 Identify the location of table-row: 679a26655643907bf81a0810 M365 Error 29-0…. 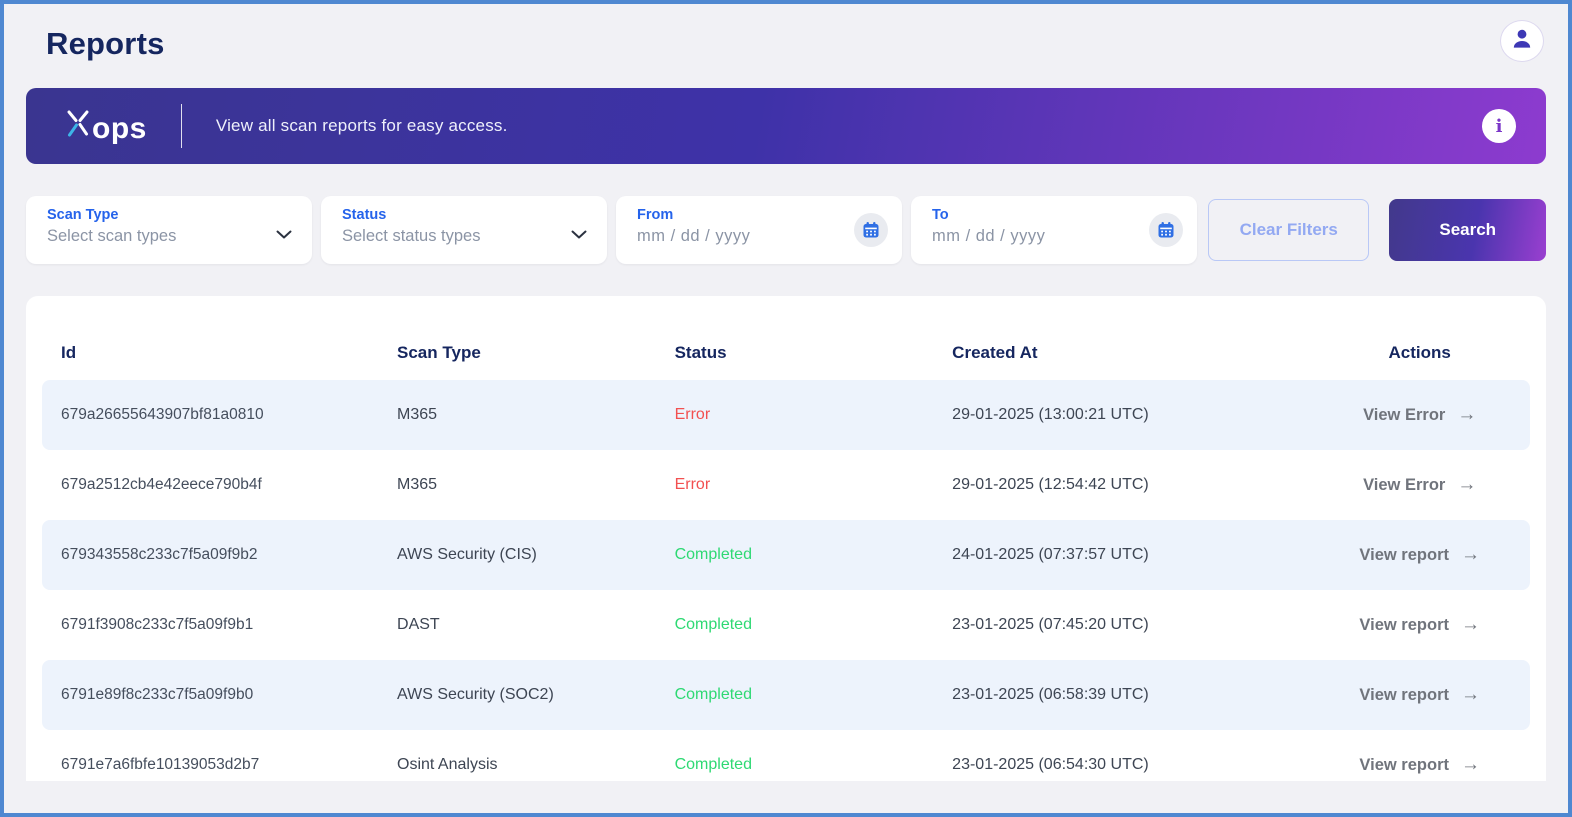
(786, 415).